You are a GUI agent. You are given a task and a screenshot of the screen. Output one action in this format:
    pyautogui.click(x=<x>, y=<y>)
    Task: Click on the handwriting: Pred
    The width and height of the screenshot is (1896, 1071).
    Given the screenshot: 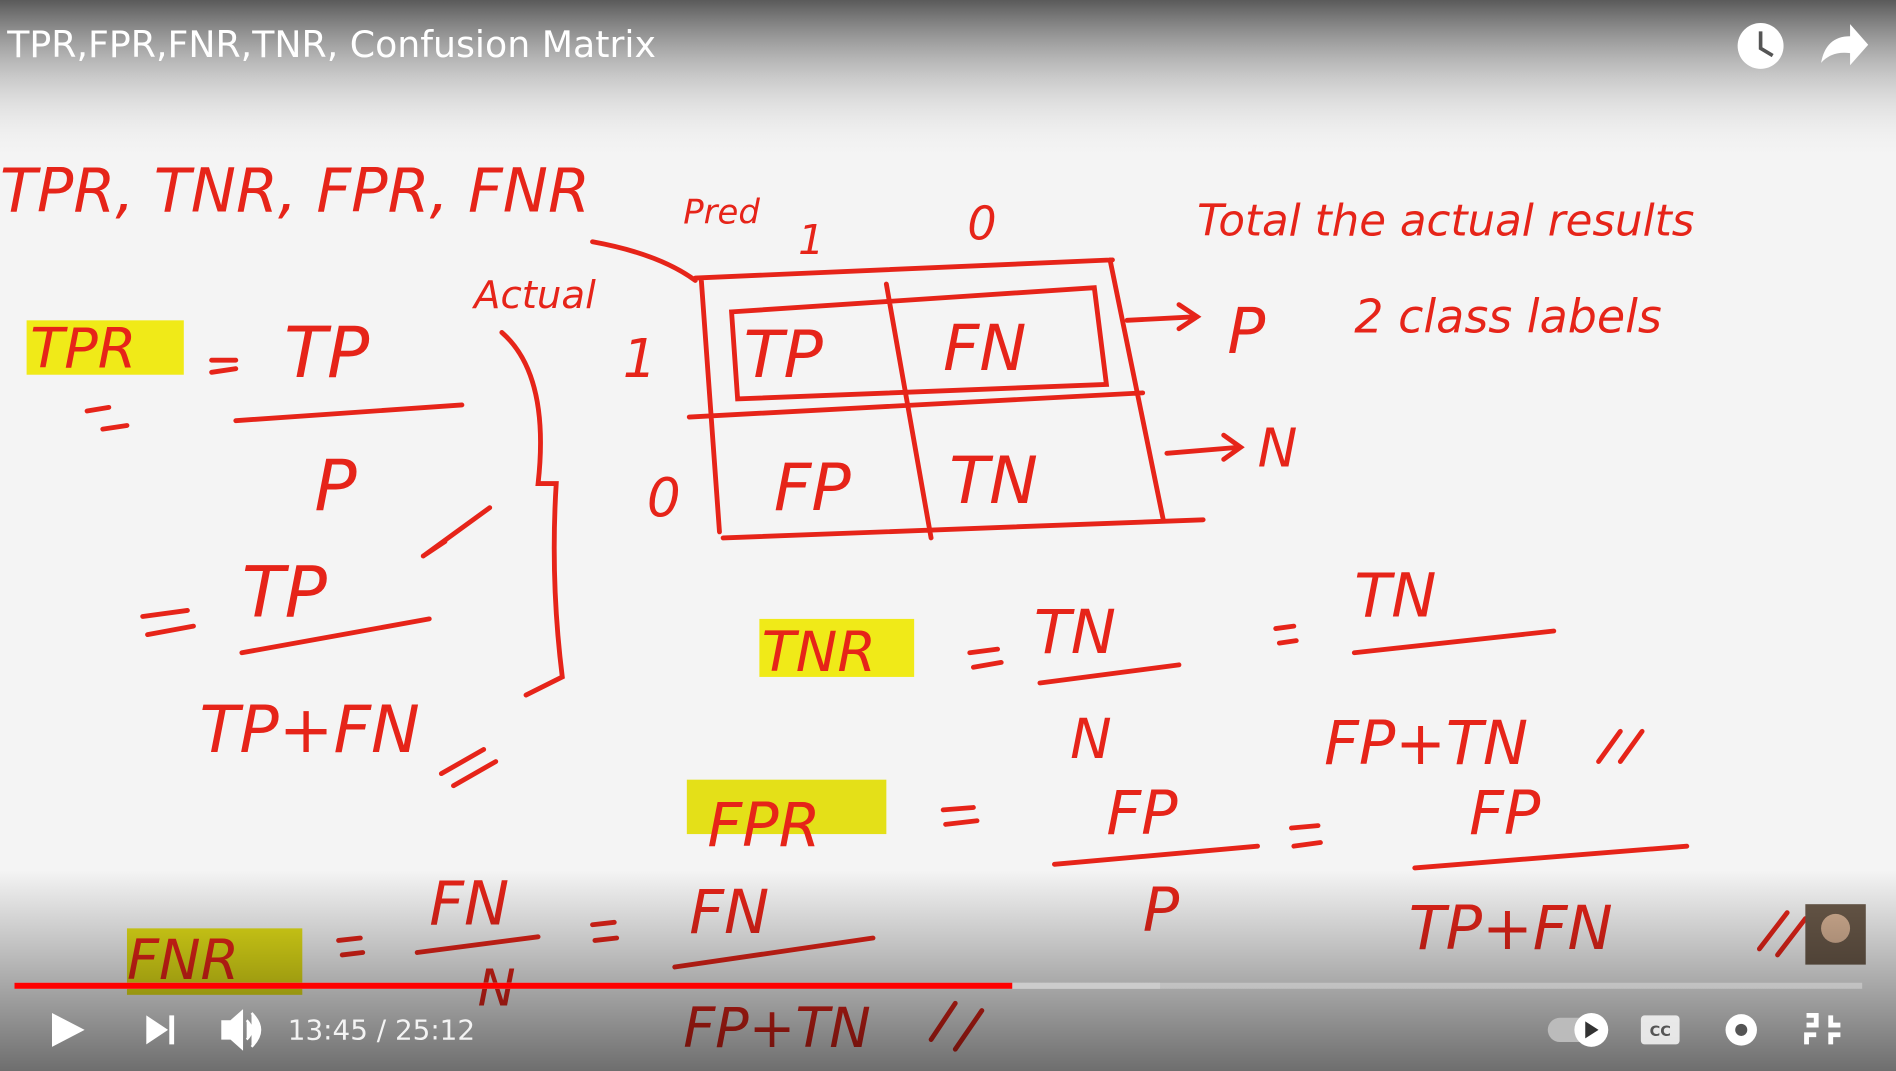 What is the action you would take?
    pyautogui.click(x=721, y=212)
    